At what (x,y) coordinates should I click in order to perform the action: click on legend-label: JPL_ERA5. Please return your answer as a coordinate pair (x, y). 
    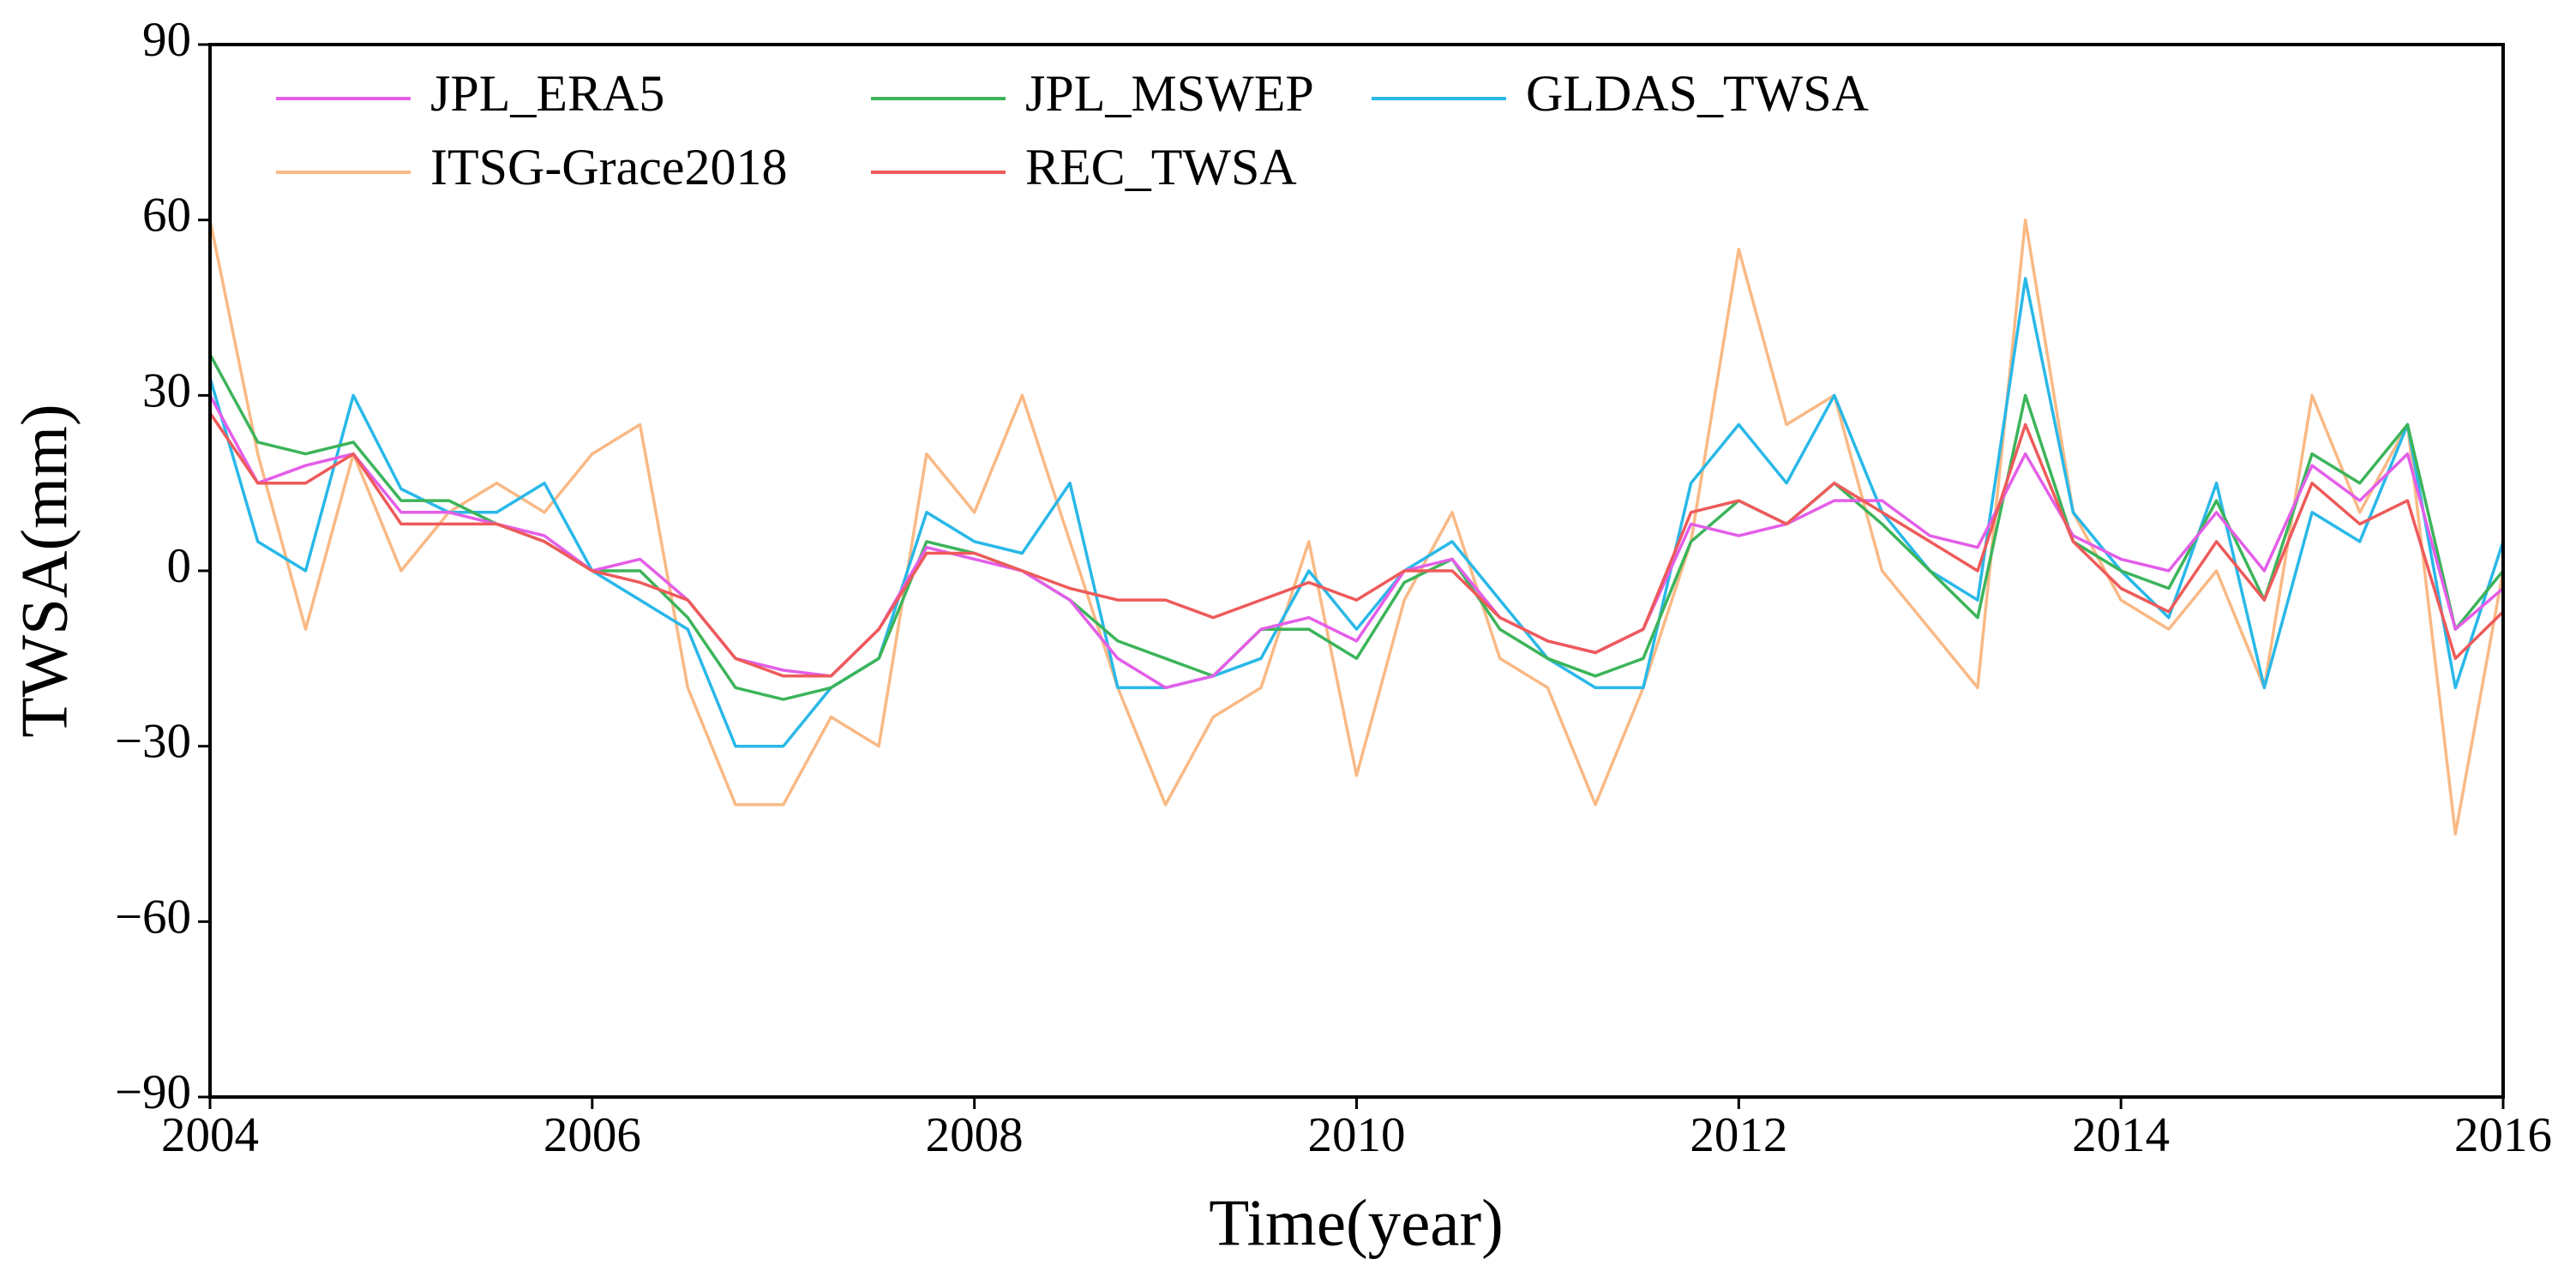
    Looking at the image, I should click on (547, 94).